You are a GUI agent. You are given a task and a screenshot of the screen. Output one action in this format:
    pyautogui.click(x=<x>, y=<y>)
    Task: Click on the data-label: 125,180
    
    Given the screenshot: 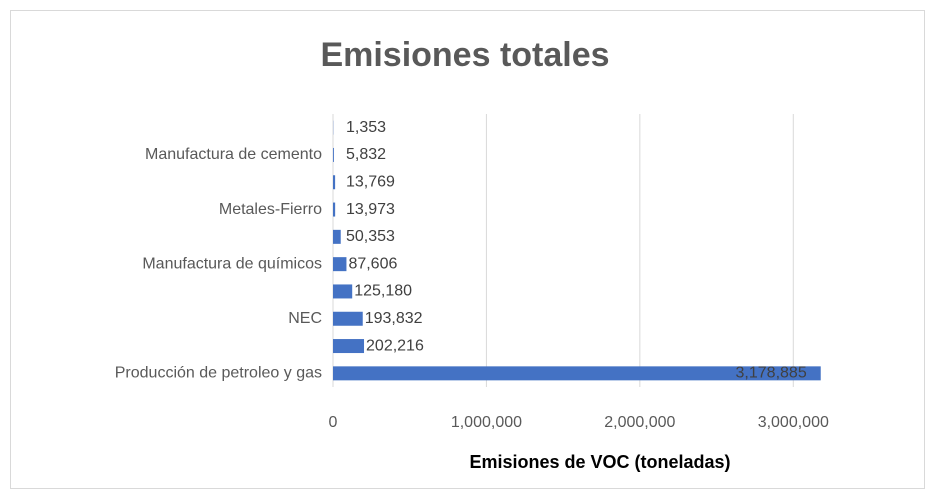 What is the action you would take?
    pyautogui.click(x=383, y=291)
    